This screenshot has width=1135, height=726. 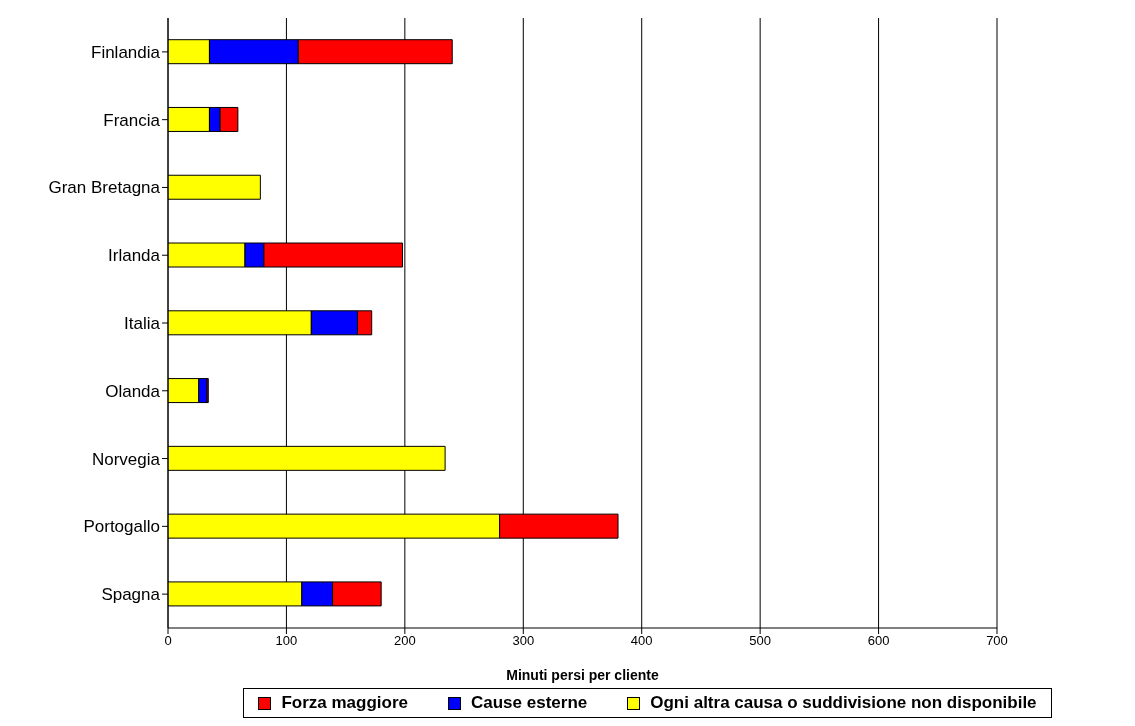 What do you see at coordinates (344, 703) in the screenshot?
I see `legend-label: Forza maggiore` at bounding box center [344, 703].